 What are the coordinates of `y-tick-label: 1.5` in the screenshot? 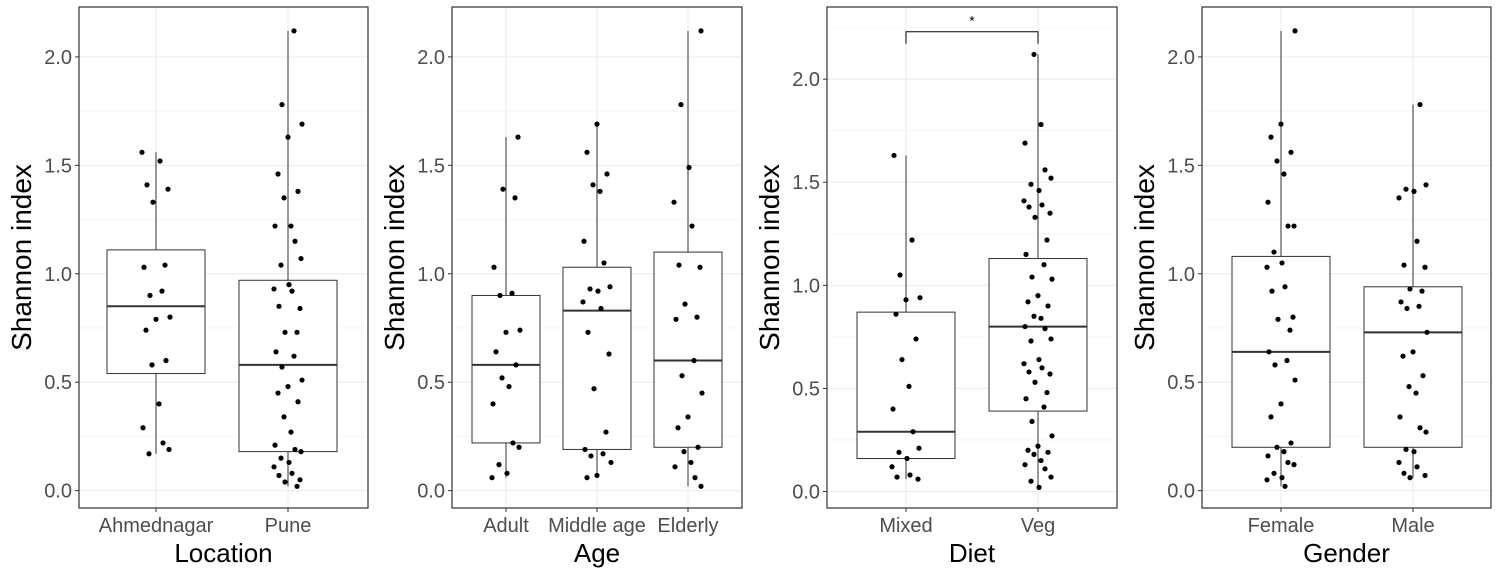 It's located at (58, 166).